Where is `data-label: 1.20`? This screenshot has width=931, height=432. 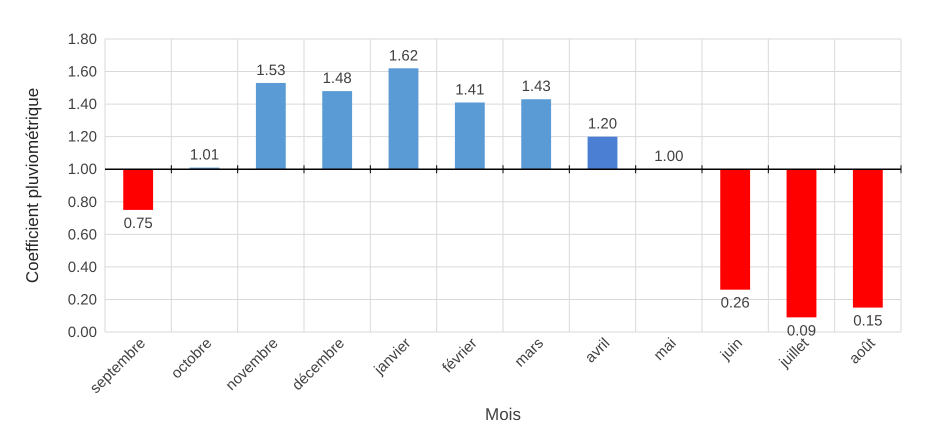
data-label: 1.20 is located at coordinates (603, 124).